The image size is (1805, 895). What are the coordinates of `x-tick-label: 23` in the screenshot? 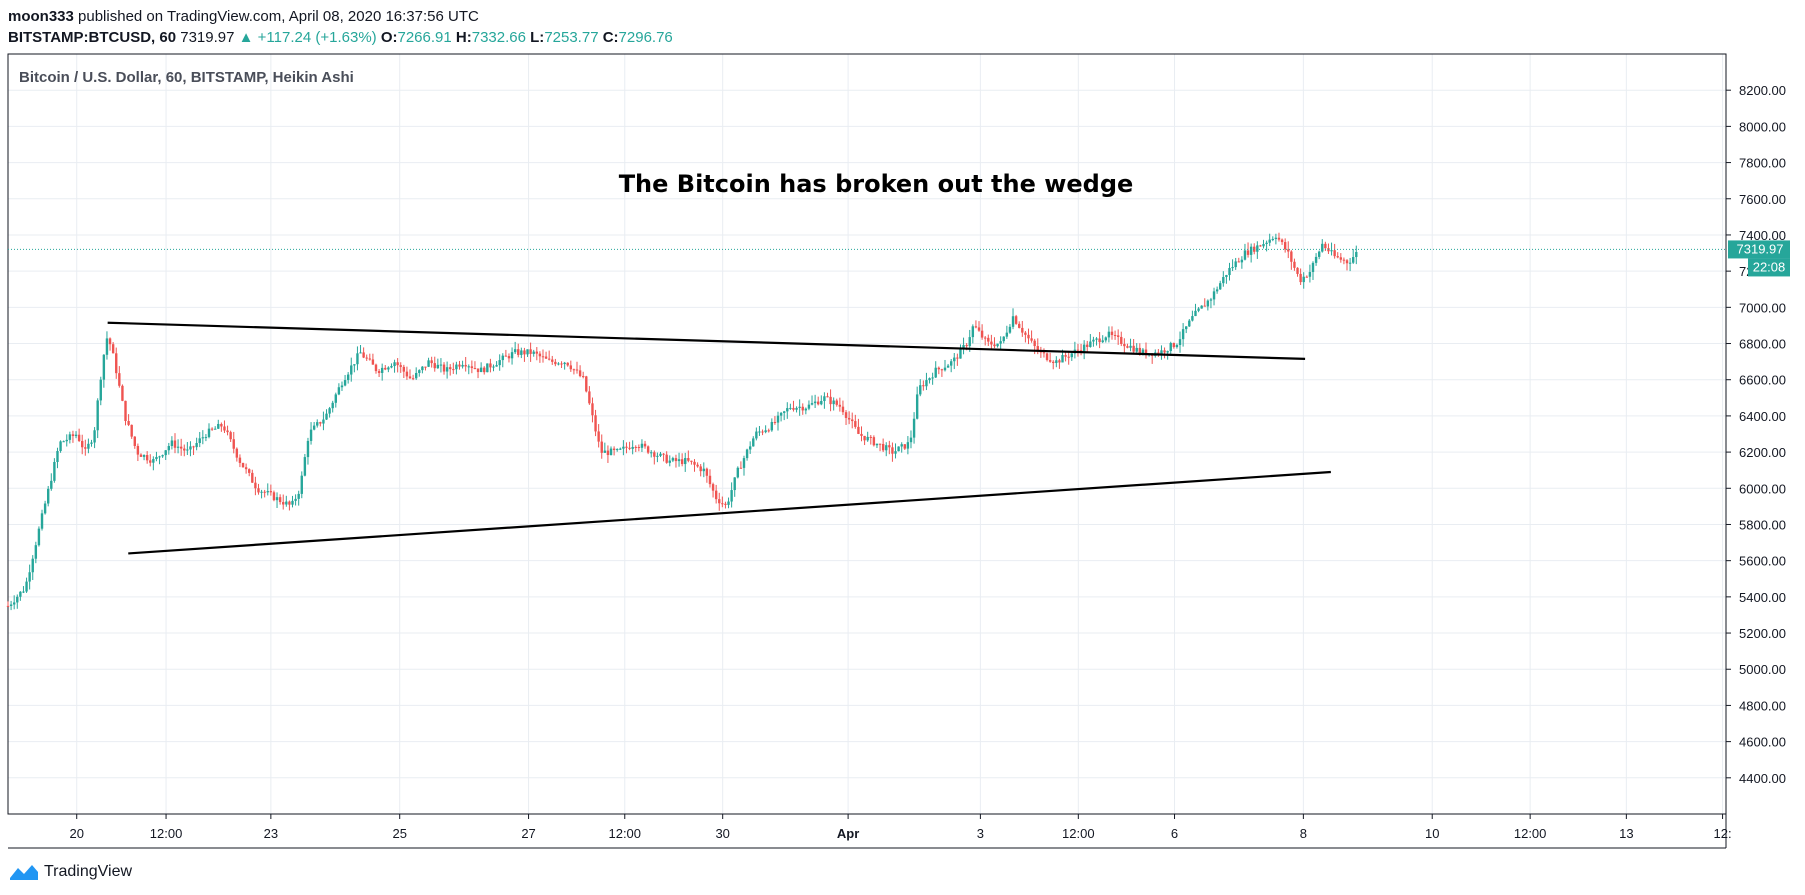 It's located at (271, 833).